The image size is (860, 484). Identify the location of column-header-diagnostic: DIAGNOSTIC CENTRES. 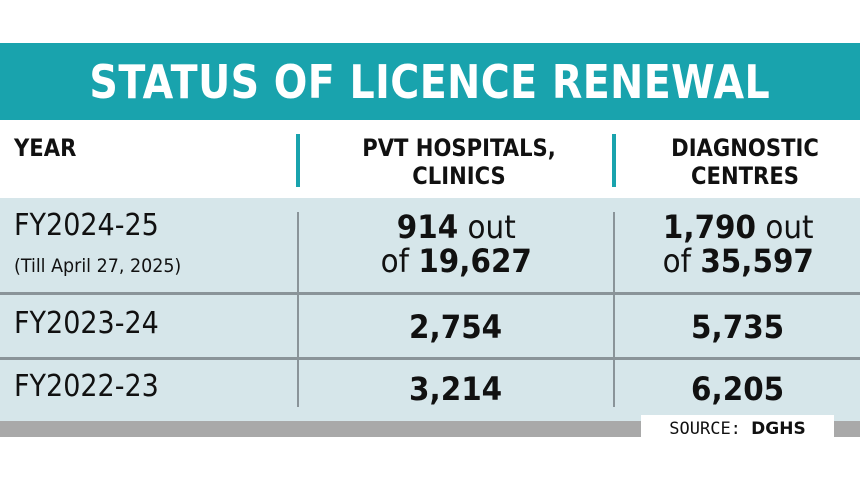
(745, 162).